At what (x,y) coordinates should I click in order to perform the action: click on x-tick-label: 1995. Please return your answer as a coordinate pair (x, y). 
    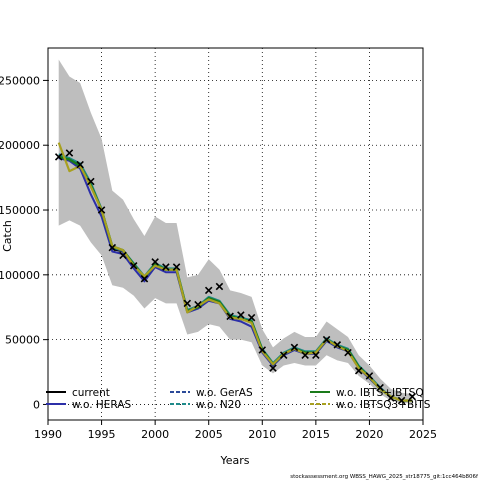
    Looking at the image, I should click on (102, 434).